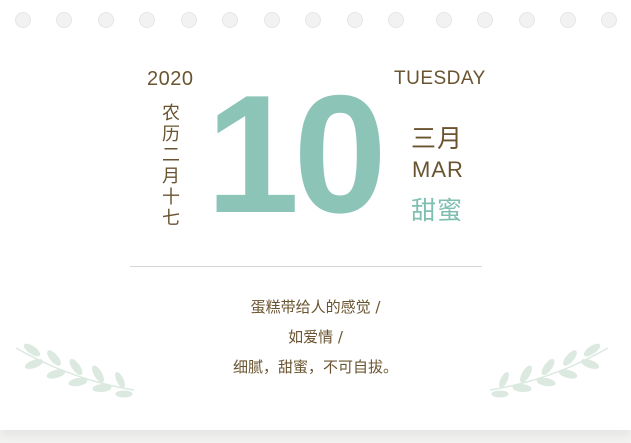 This screenshot has width=631, height=443. I want to click on binding-rings, so click(315, 20).